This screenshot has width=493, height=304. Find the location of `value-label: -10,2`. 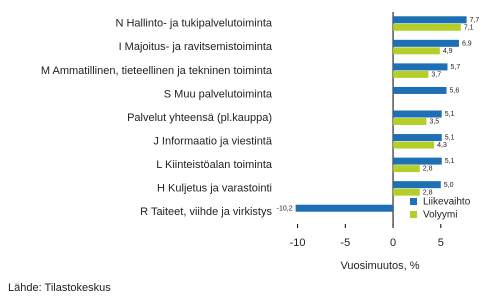

value-label: -10,2 is located at coordinates (285, 208).